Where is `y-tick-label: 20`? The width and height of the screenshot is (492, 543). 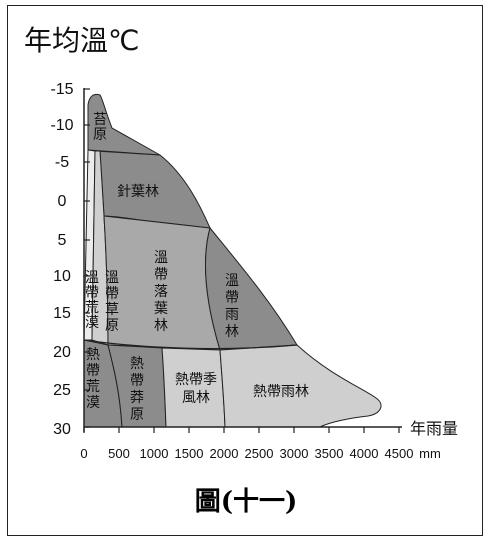
y-tick-label: 20 is located at coordinates (62, 352).